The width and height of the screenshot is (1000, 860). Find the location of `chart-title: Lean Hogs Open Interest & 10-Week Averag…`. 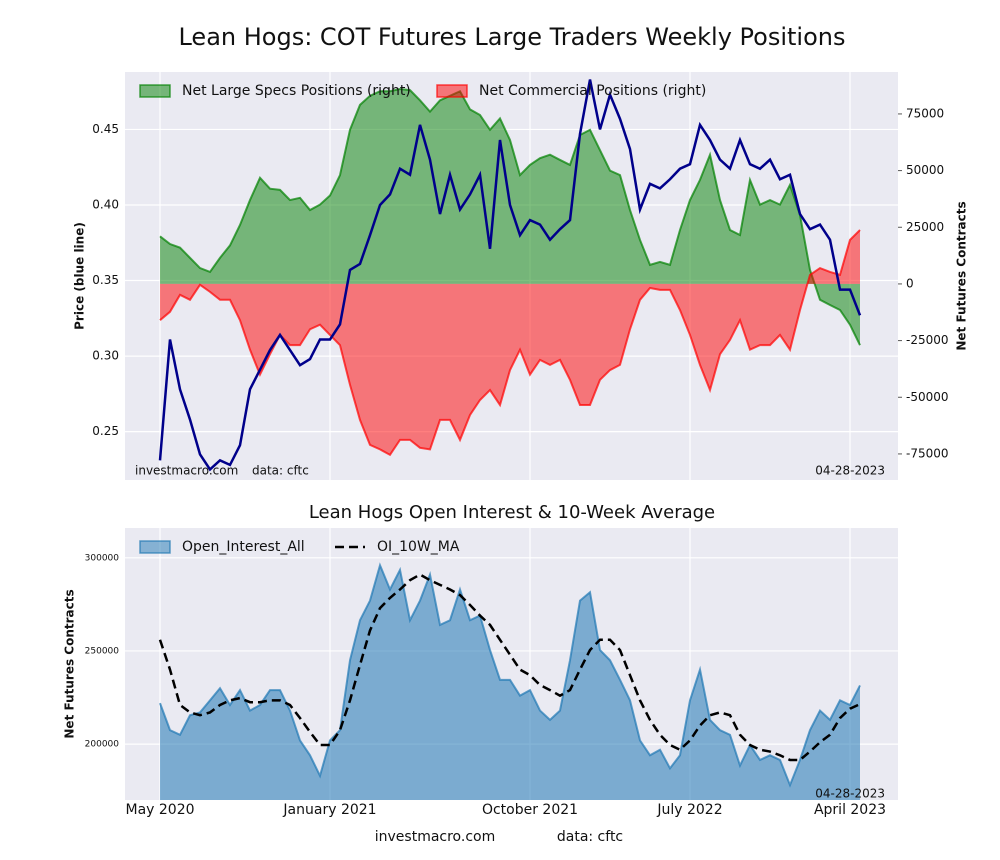

chart-title: Lean Hogs Open Interest & 10-Week Averag… is located at coordinates (512, 512).